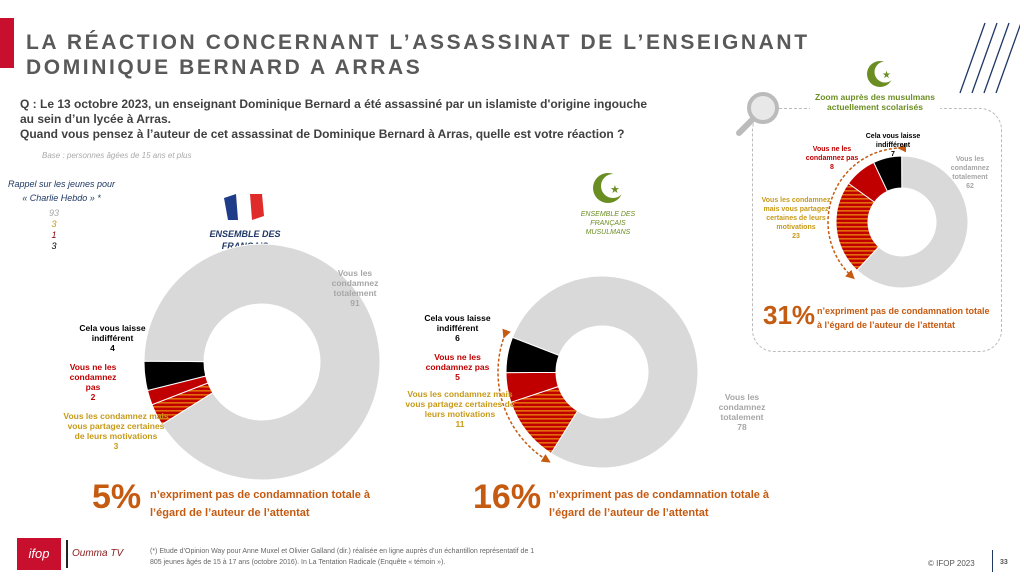 This screenshot has height=576, width=1024. Describe the element at coordinates (757, 114) in the screenshot. I see `magnifier-icon` at that location.